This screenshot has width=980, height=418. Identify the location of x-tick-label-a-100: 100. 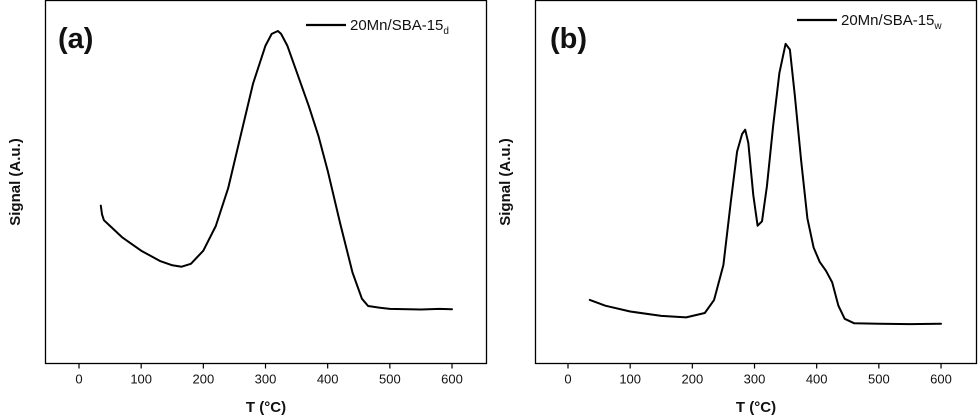
(141, 379).